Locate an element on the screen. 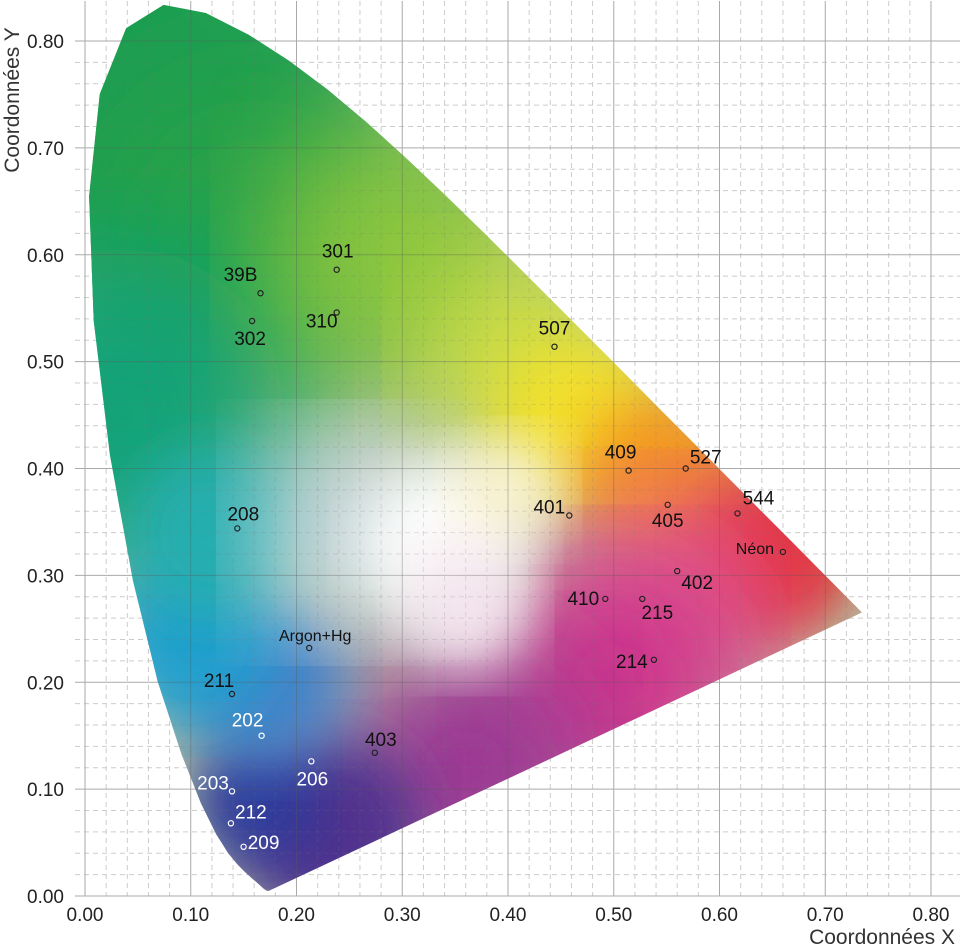 This screenshot has width=960, height=952. data-point: 215 is located at coordinates (656, 609).